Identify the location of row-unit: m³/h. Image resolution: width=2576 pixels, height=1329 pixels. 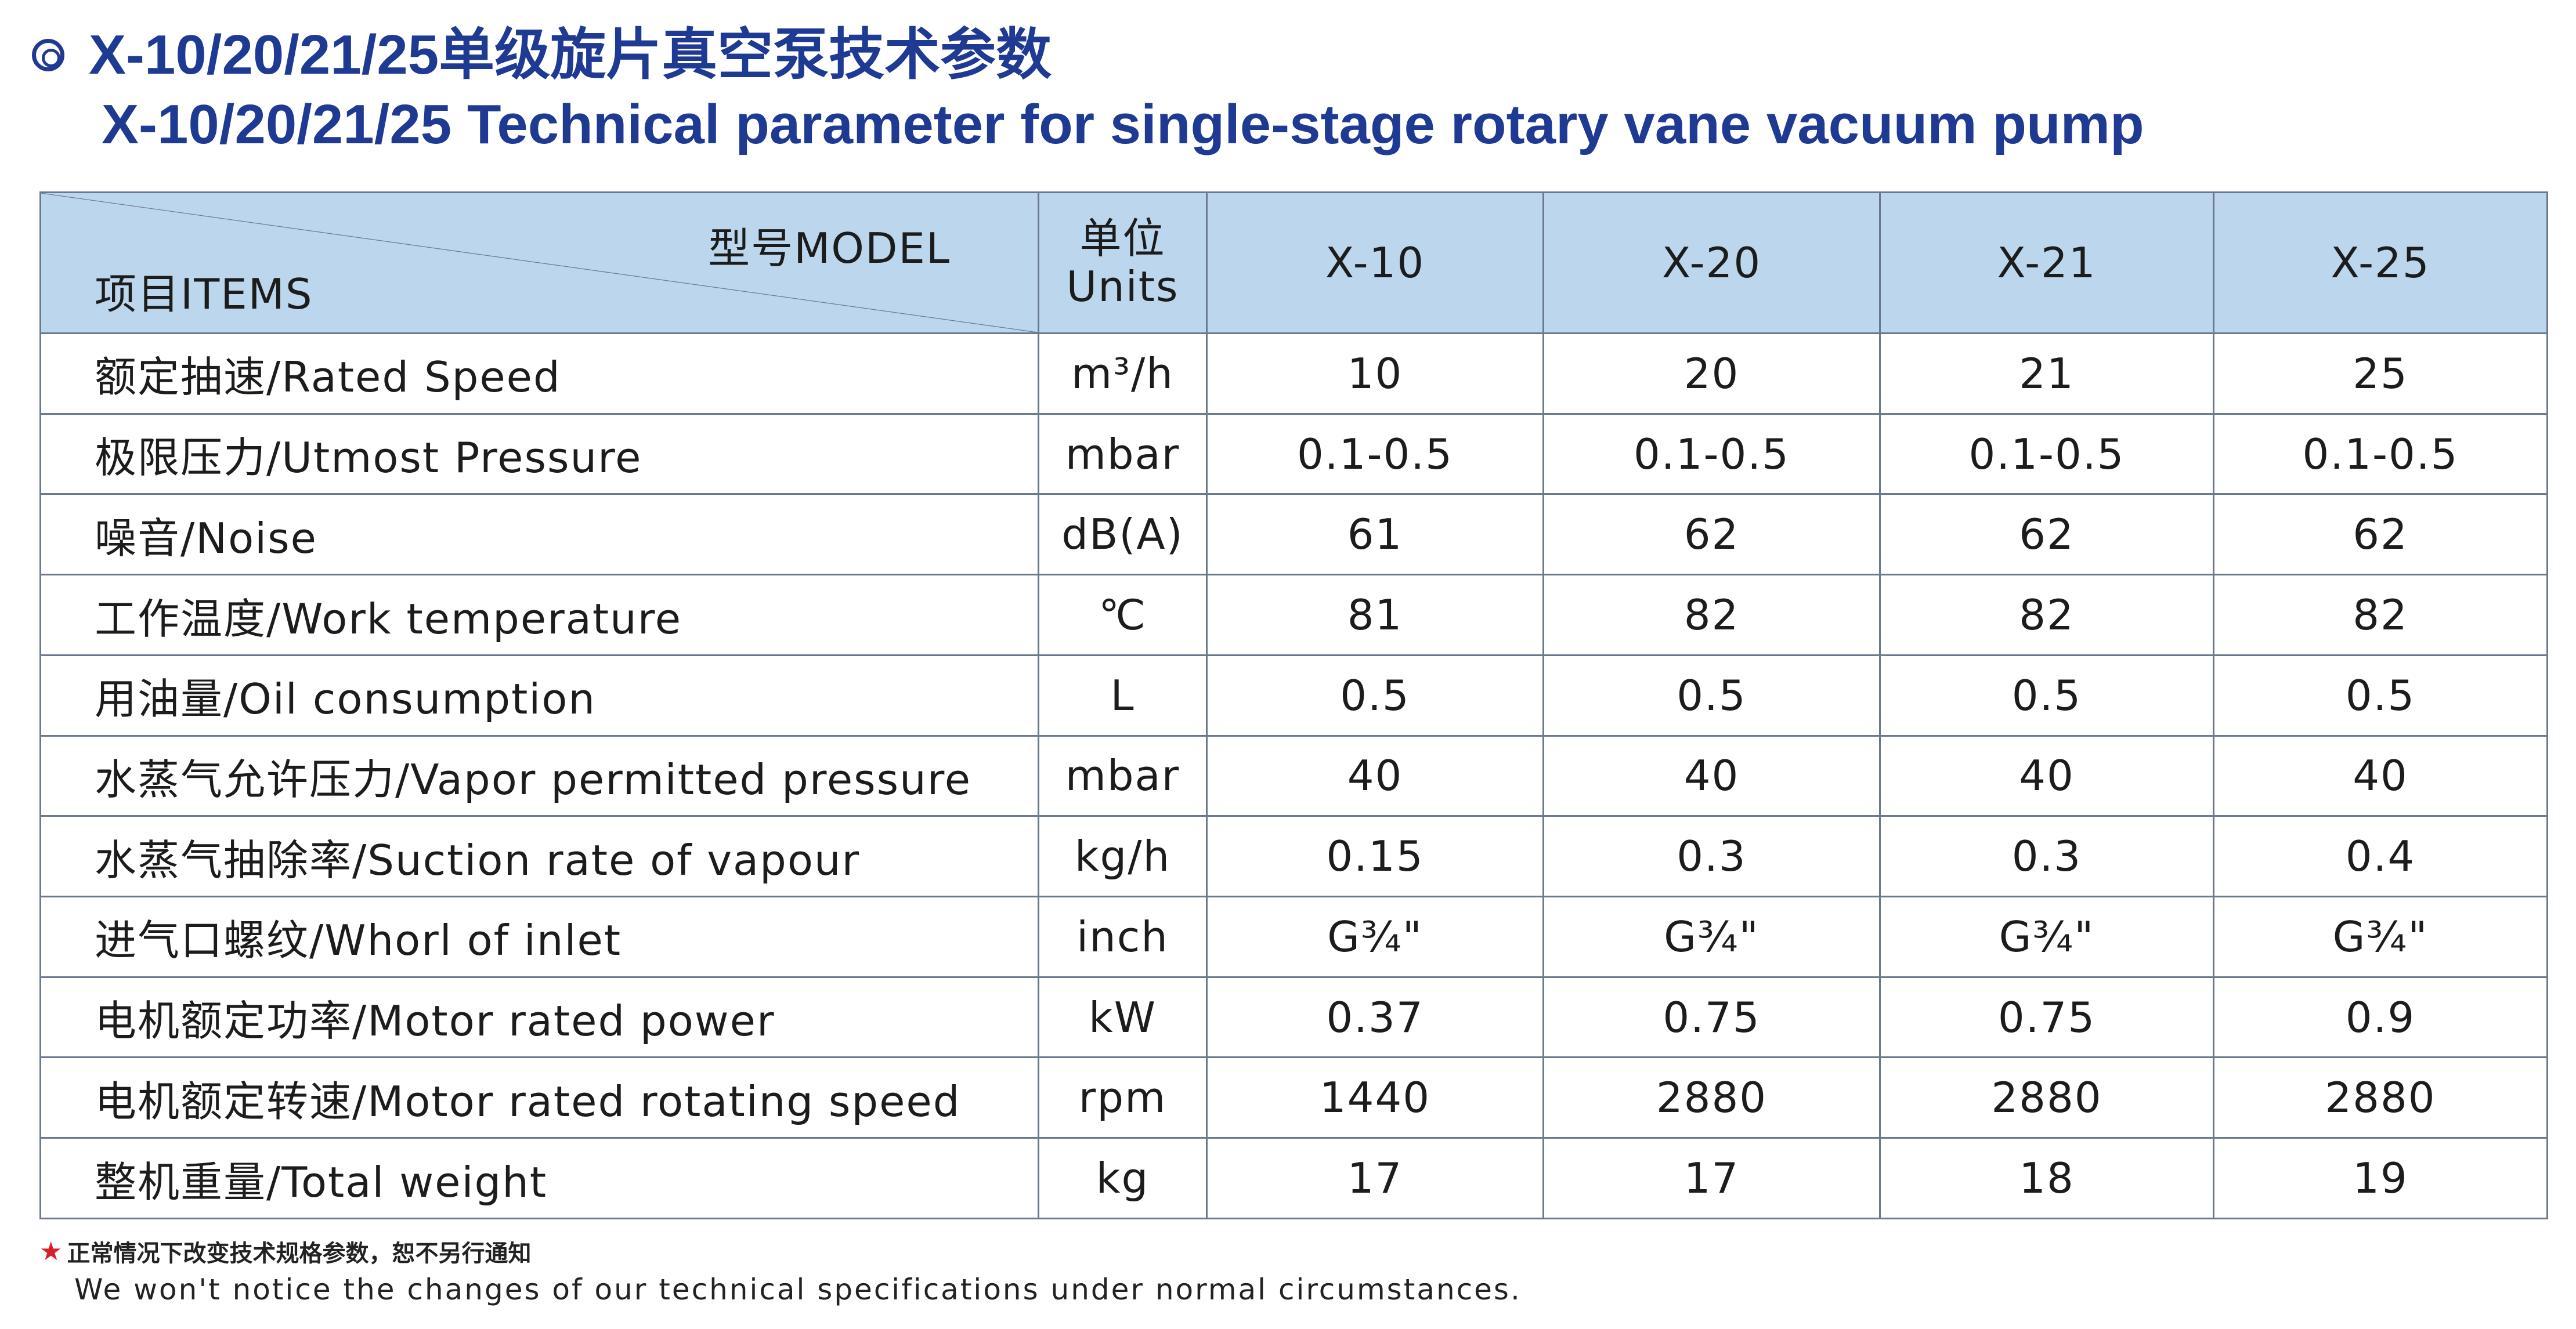
(1123, 373).